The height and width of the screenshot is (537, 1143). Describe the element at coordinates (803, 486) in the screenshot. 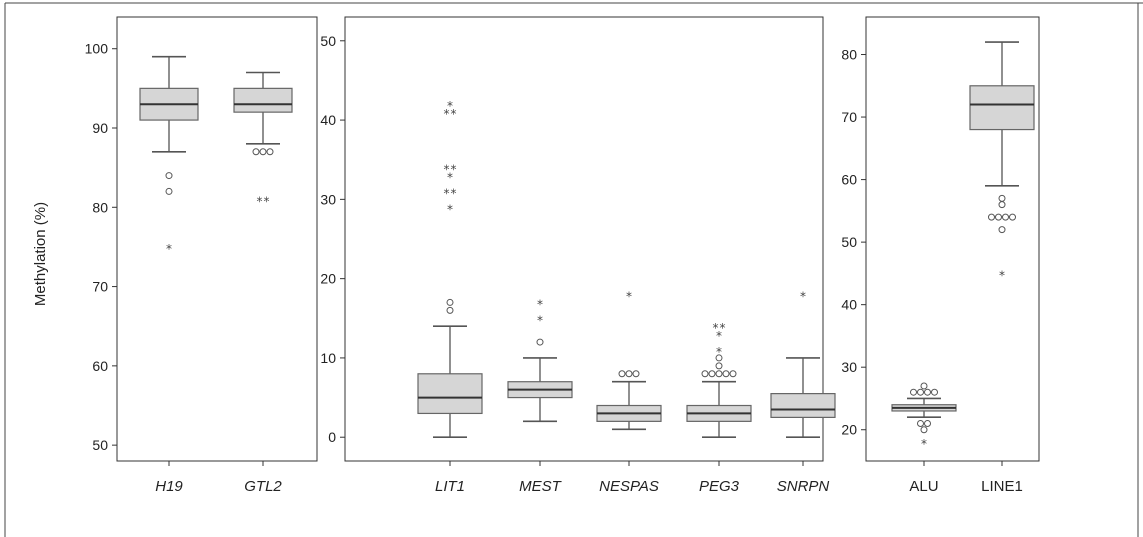

I see `category-label: SNRPN` at that location.